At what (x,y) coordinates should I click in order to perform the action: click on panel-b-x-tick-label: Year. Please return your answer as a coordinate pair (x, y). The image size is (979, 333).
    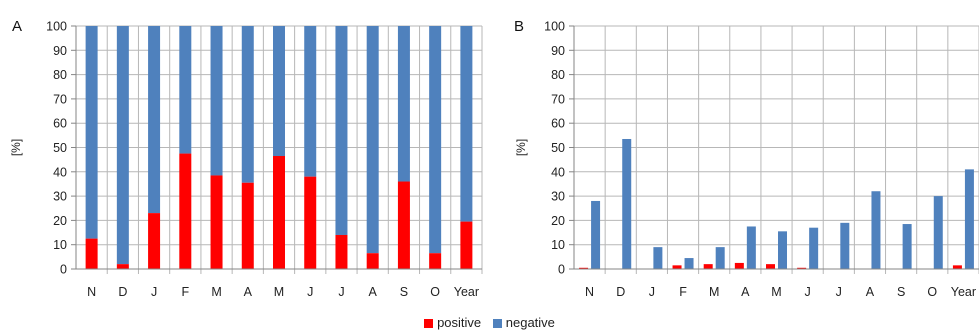
    Looking at the image, I should click on (963, 292).